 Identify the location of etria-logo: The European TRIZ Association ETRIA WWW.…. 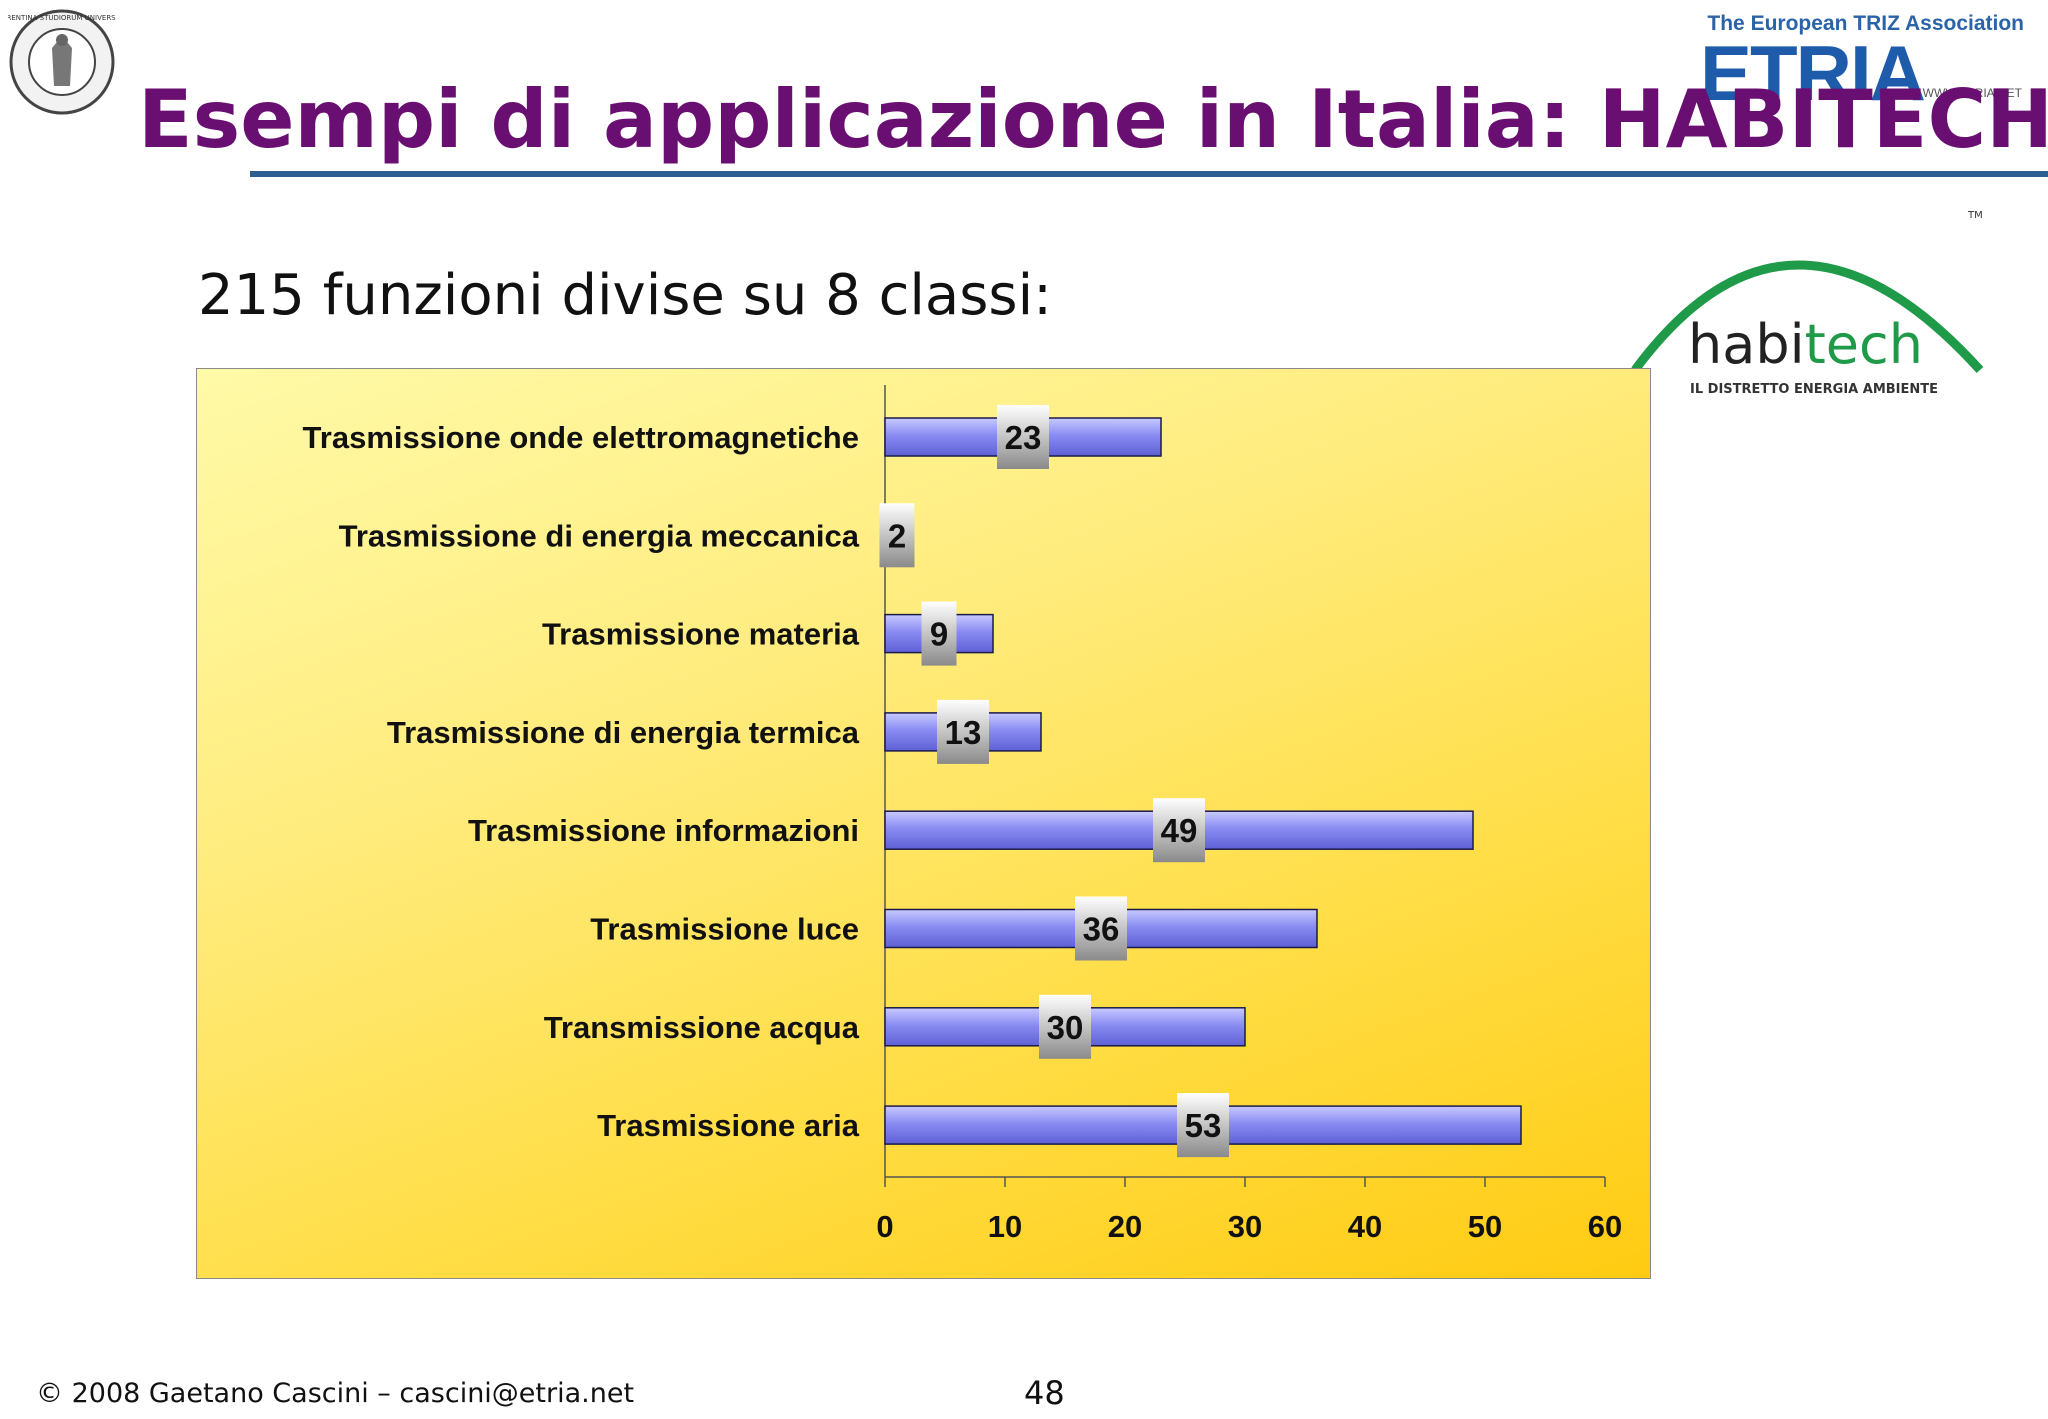
(1859, 62).